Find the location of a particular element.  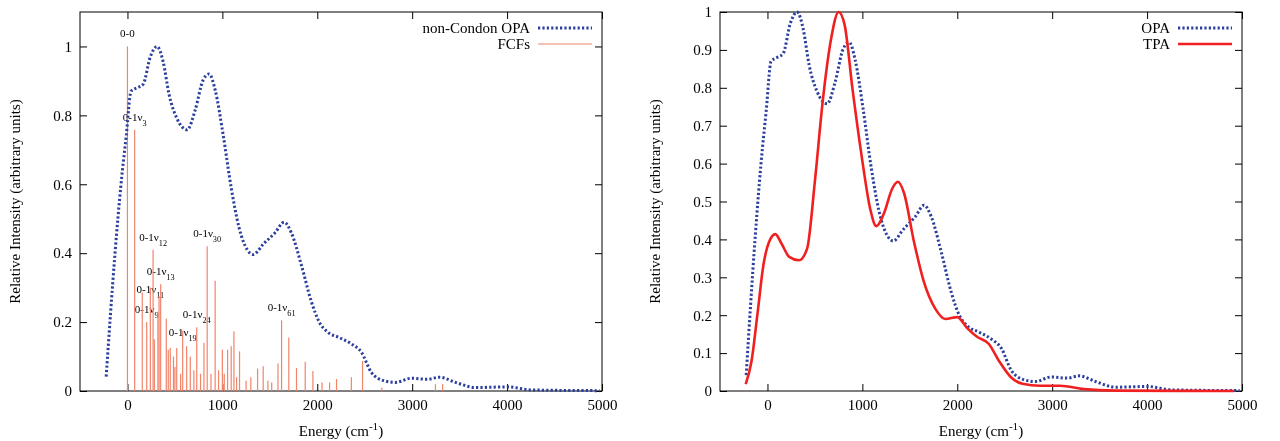

annotation: 0-1ν$_{12}$ is located at coordinates (153, 239).